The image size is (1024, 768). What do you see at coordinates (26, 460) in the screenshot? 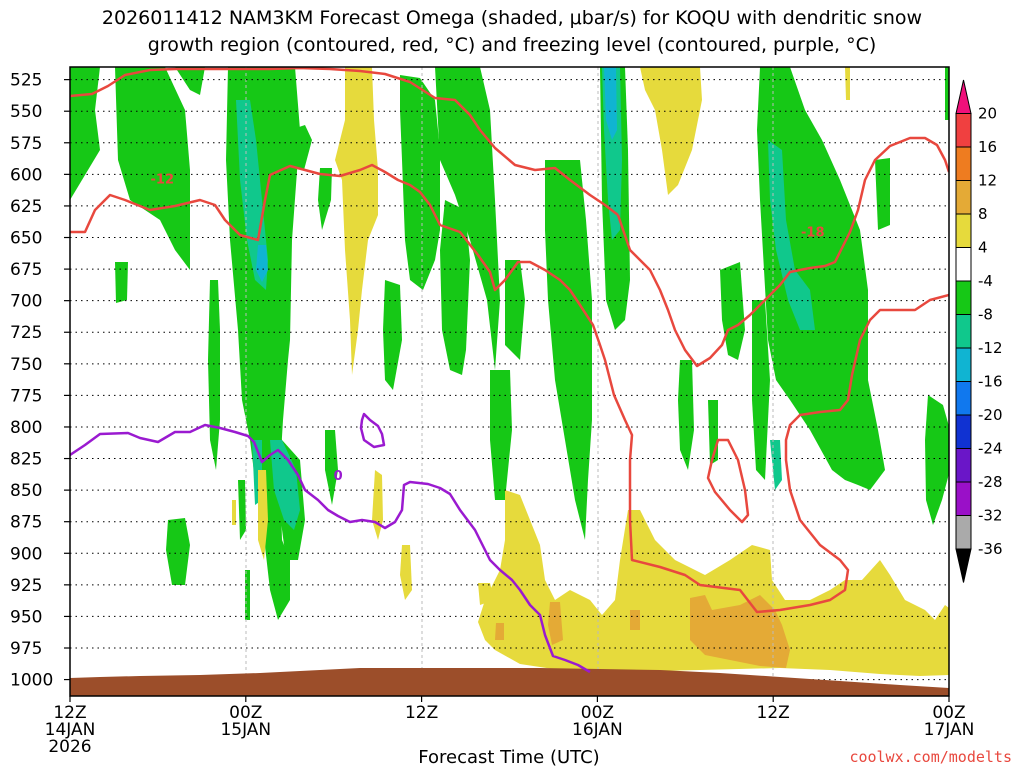
I see `y-tick-label: 825` at bounding box center [26, 460].